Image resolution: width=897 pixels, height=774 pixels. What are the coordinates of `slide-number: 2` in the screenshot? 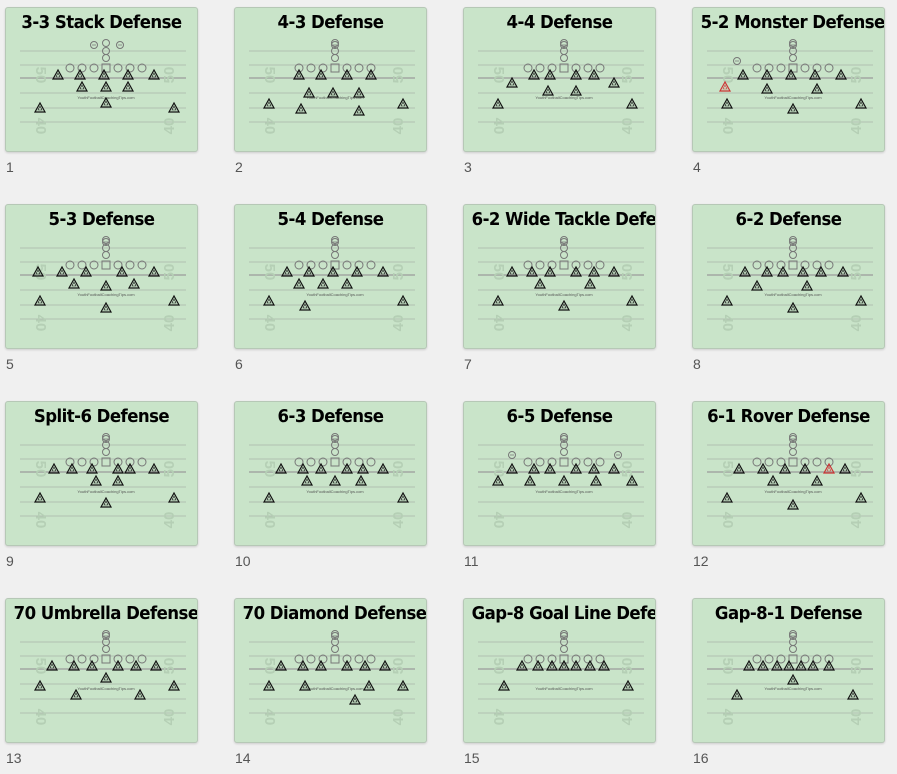 It's located at (239, 167).